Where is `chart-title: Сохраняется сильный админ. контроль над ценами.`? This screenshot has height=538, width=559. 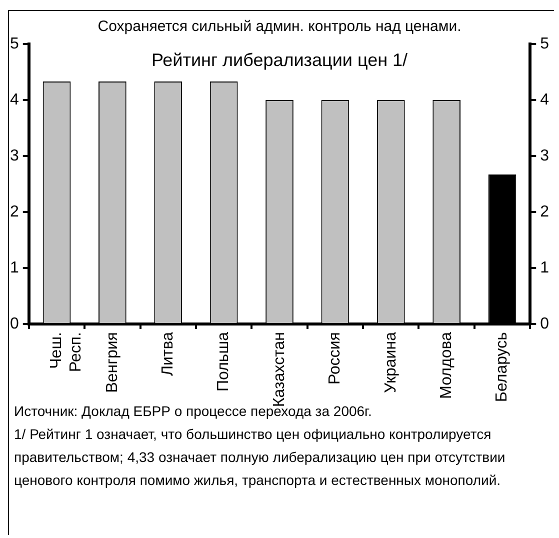 chart-title: Сохраняется сильный админ. контроль над ценами. is located at coordinates (280, 27).